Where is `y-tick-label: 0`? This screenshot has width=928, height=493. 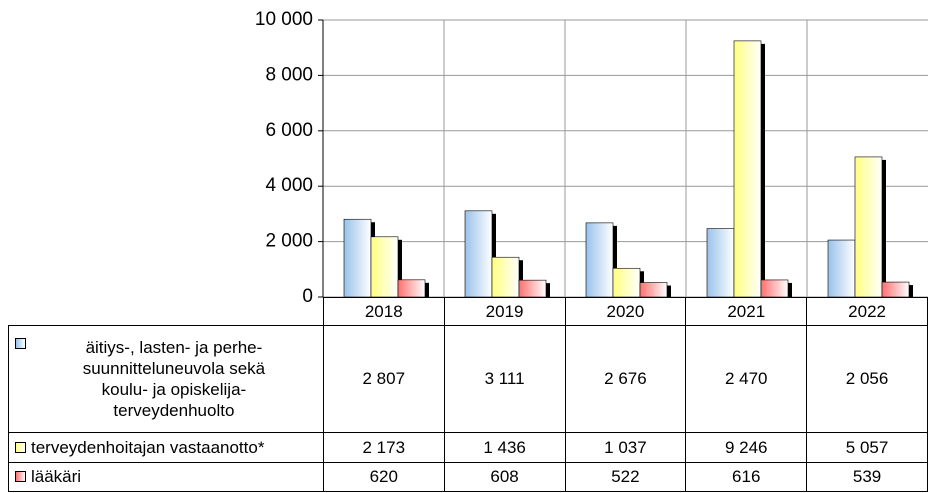
y-tick-label: 0 is located at coordinates (307, 296).